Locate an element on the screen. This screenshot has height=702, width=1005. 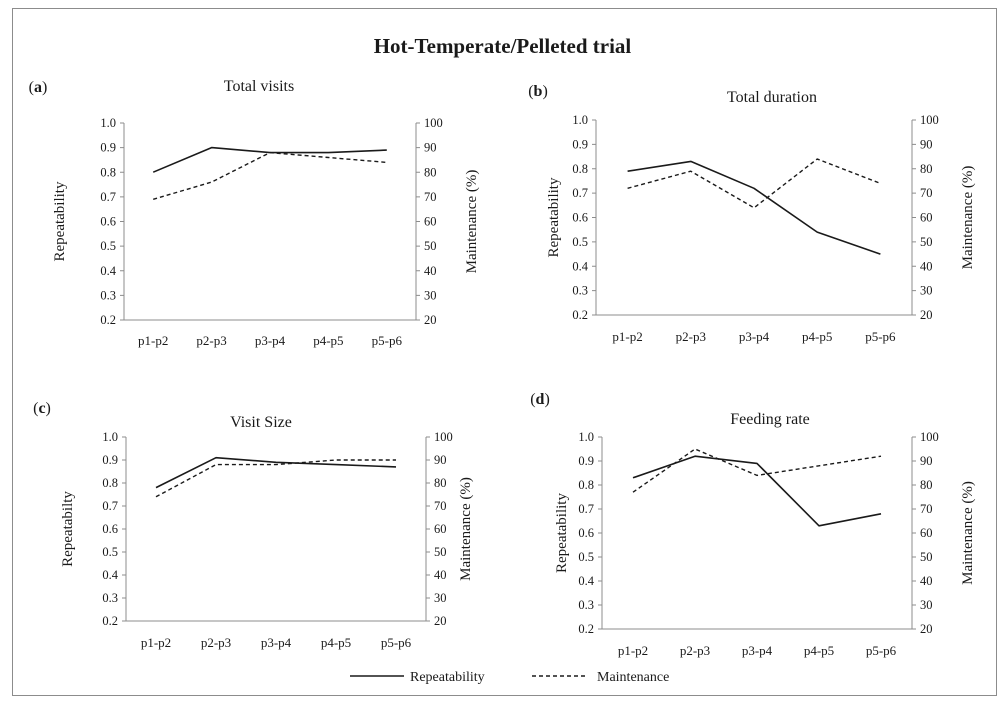
legend-maintenance-label: Maintenance is located at coordinates (633, 677).